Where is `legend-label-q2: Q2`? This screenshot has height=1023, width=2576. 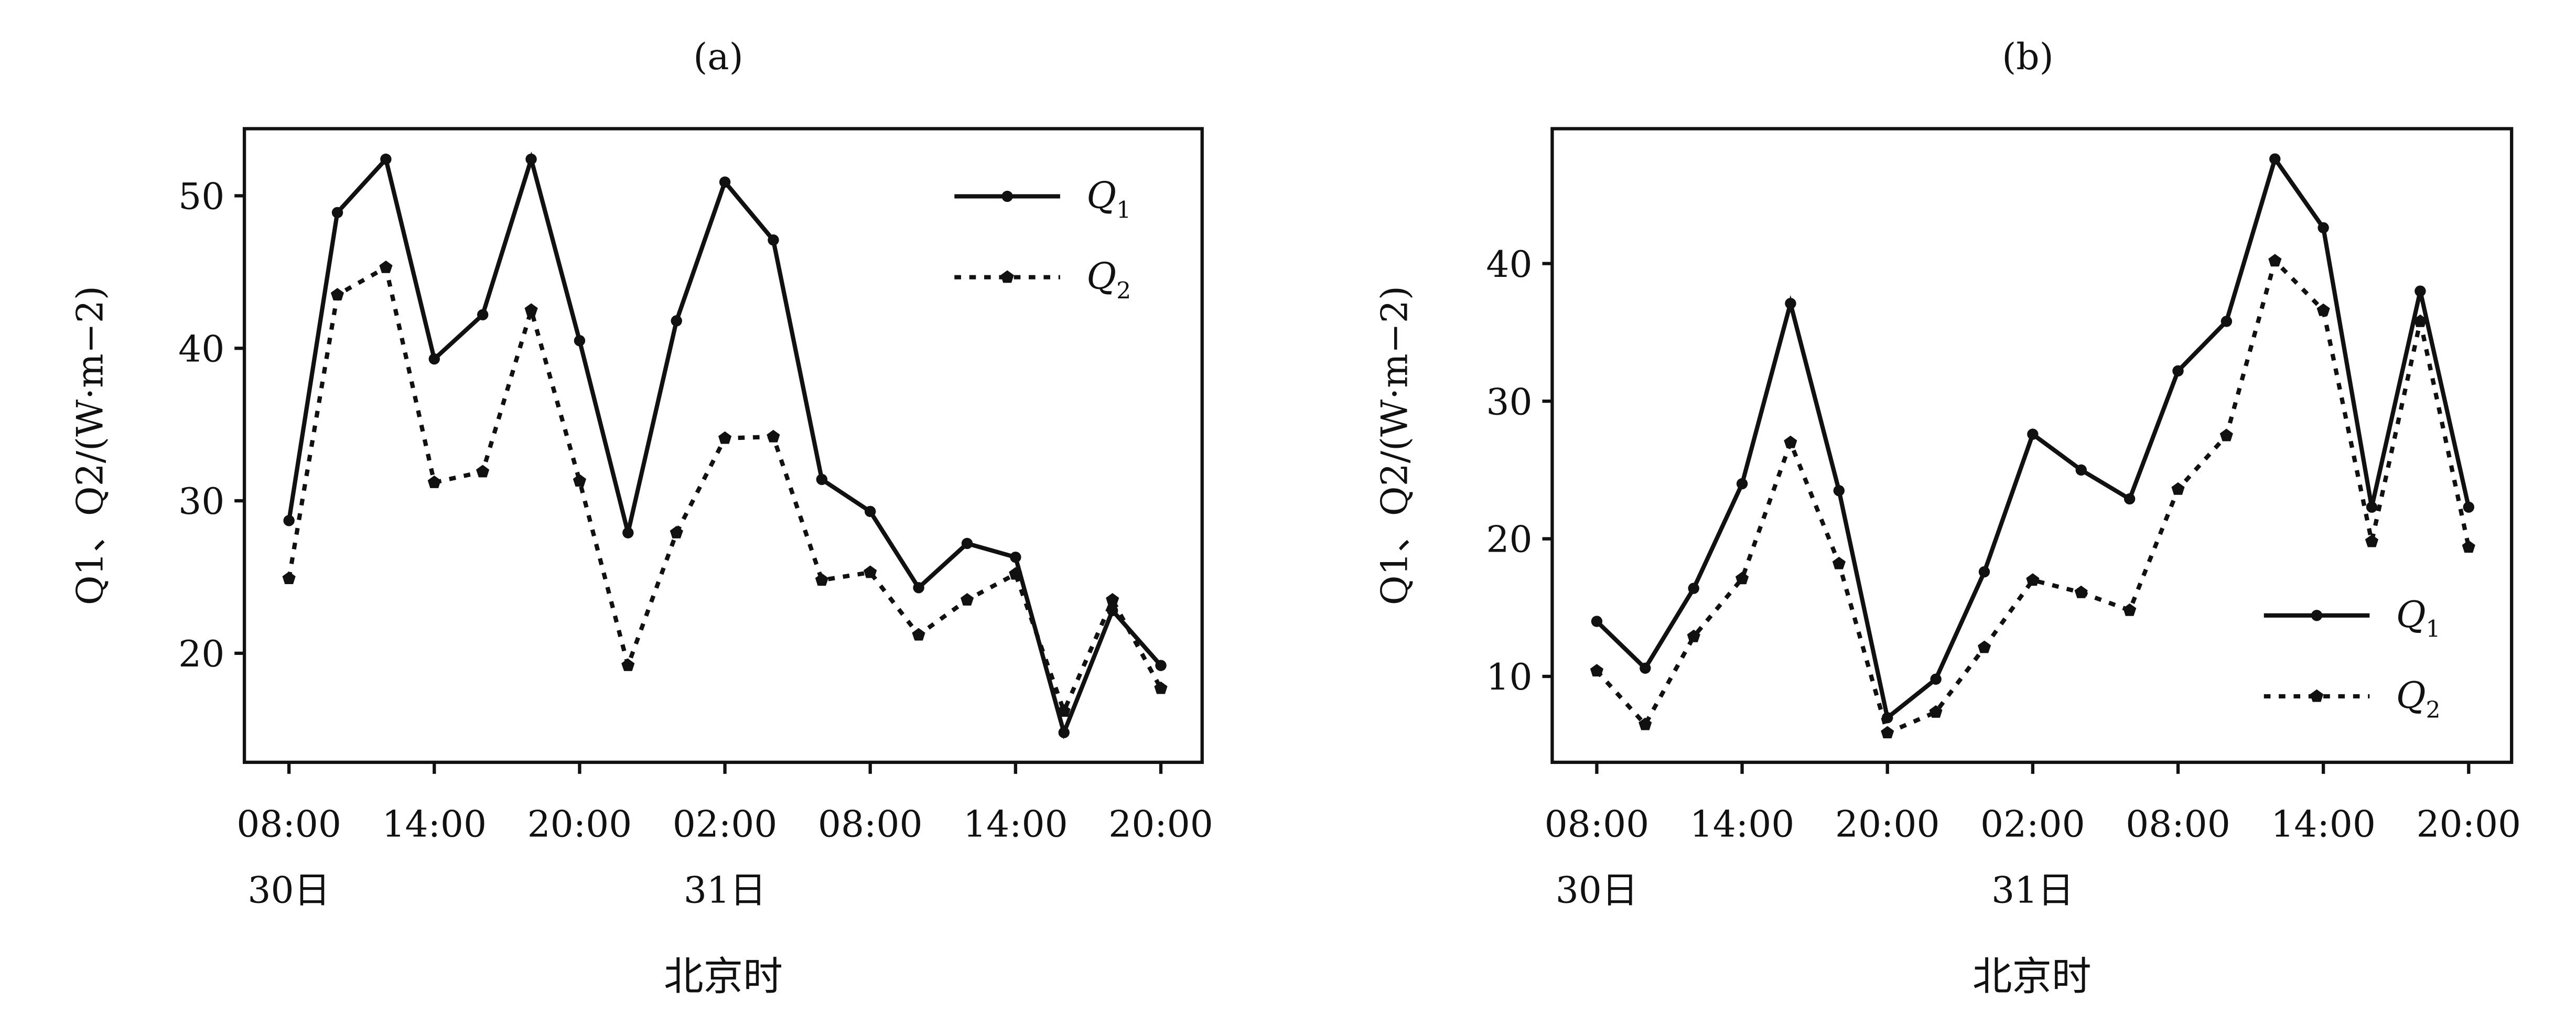 legend-label-q2: Q2 is located at coordinates (1109, 280).